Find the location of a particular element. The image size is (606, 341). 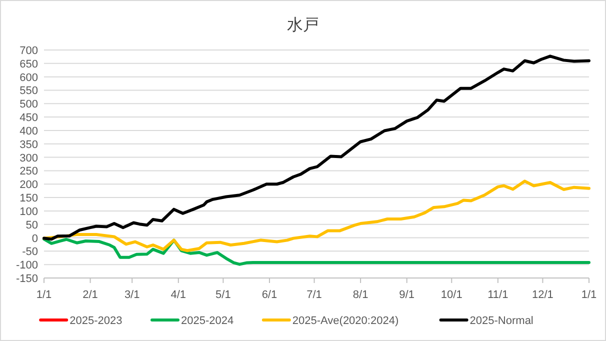

x-tick-label: 6/1 is located at coordinates (270, 295).